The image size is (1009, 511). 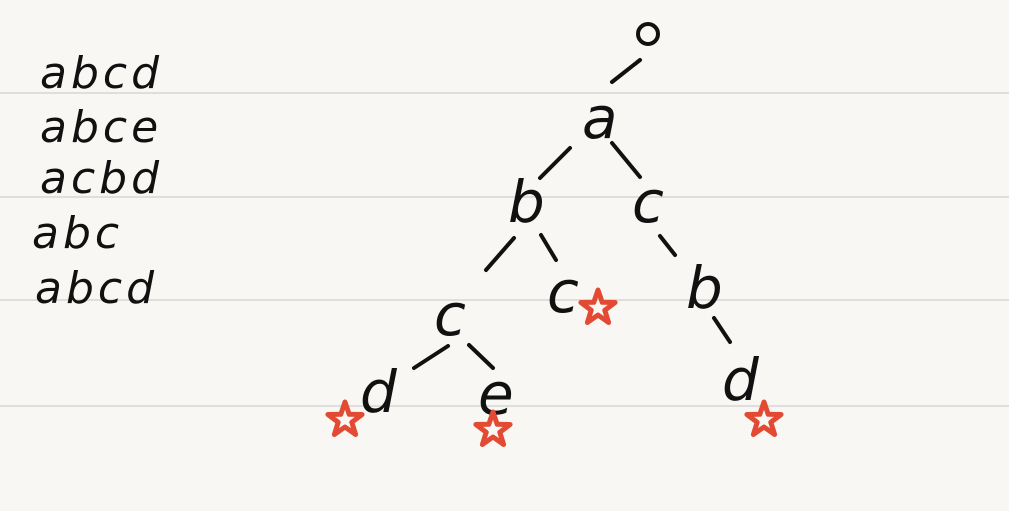 What do you see at coordinates (77, 233) in the screenshot?
I see `word-item: abc` at bounding box center [77, 233].